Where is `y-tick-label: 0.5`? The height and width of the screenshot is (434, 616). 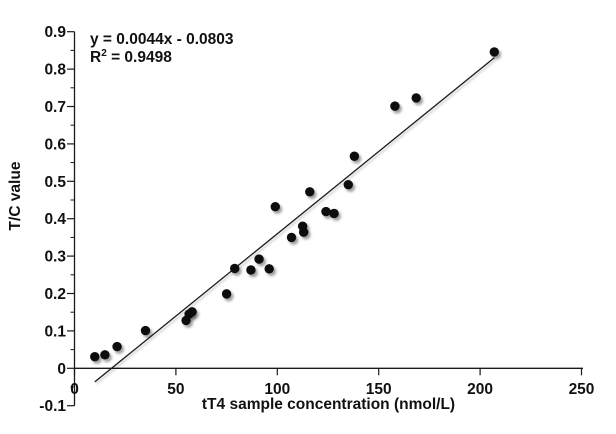
y-tick-label: 0.5 is located at coordinates (55, 182).